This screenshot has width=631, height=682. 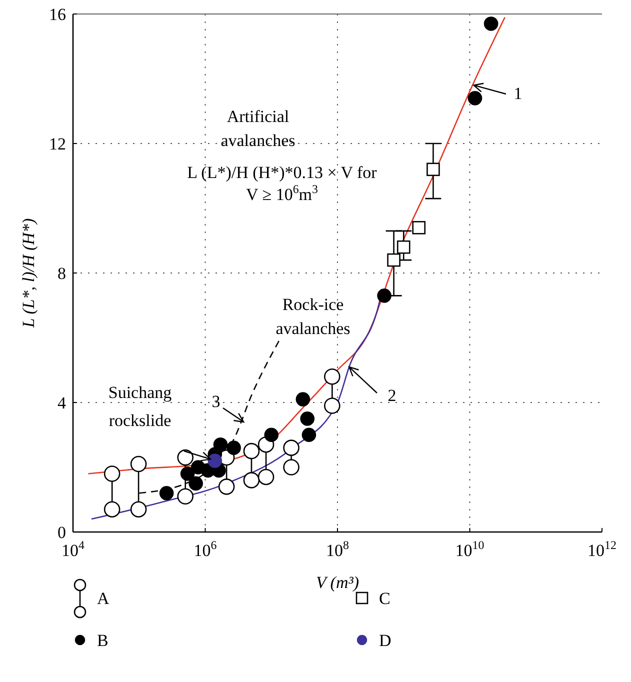 I want to click on annotation: L (L*)/H (H*)*0.13 × V for V ≥ 10$^{6}$m$^{3}$, so click(x=282, y=183).